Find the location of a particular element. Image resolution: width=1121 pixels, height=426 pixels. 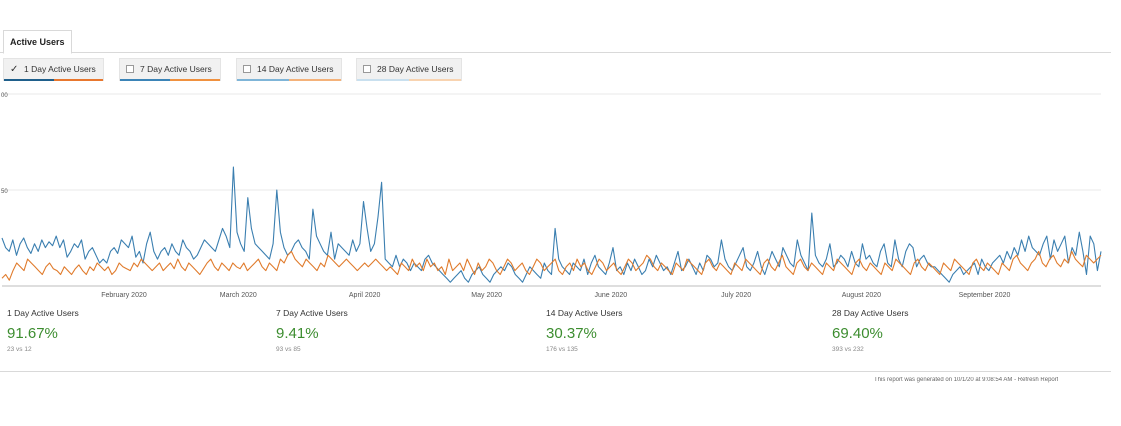

x-tick-label: August 2020 is located at coordinates (861, 295).